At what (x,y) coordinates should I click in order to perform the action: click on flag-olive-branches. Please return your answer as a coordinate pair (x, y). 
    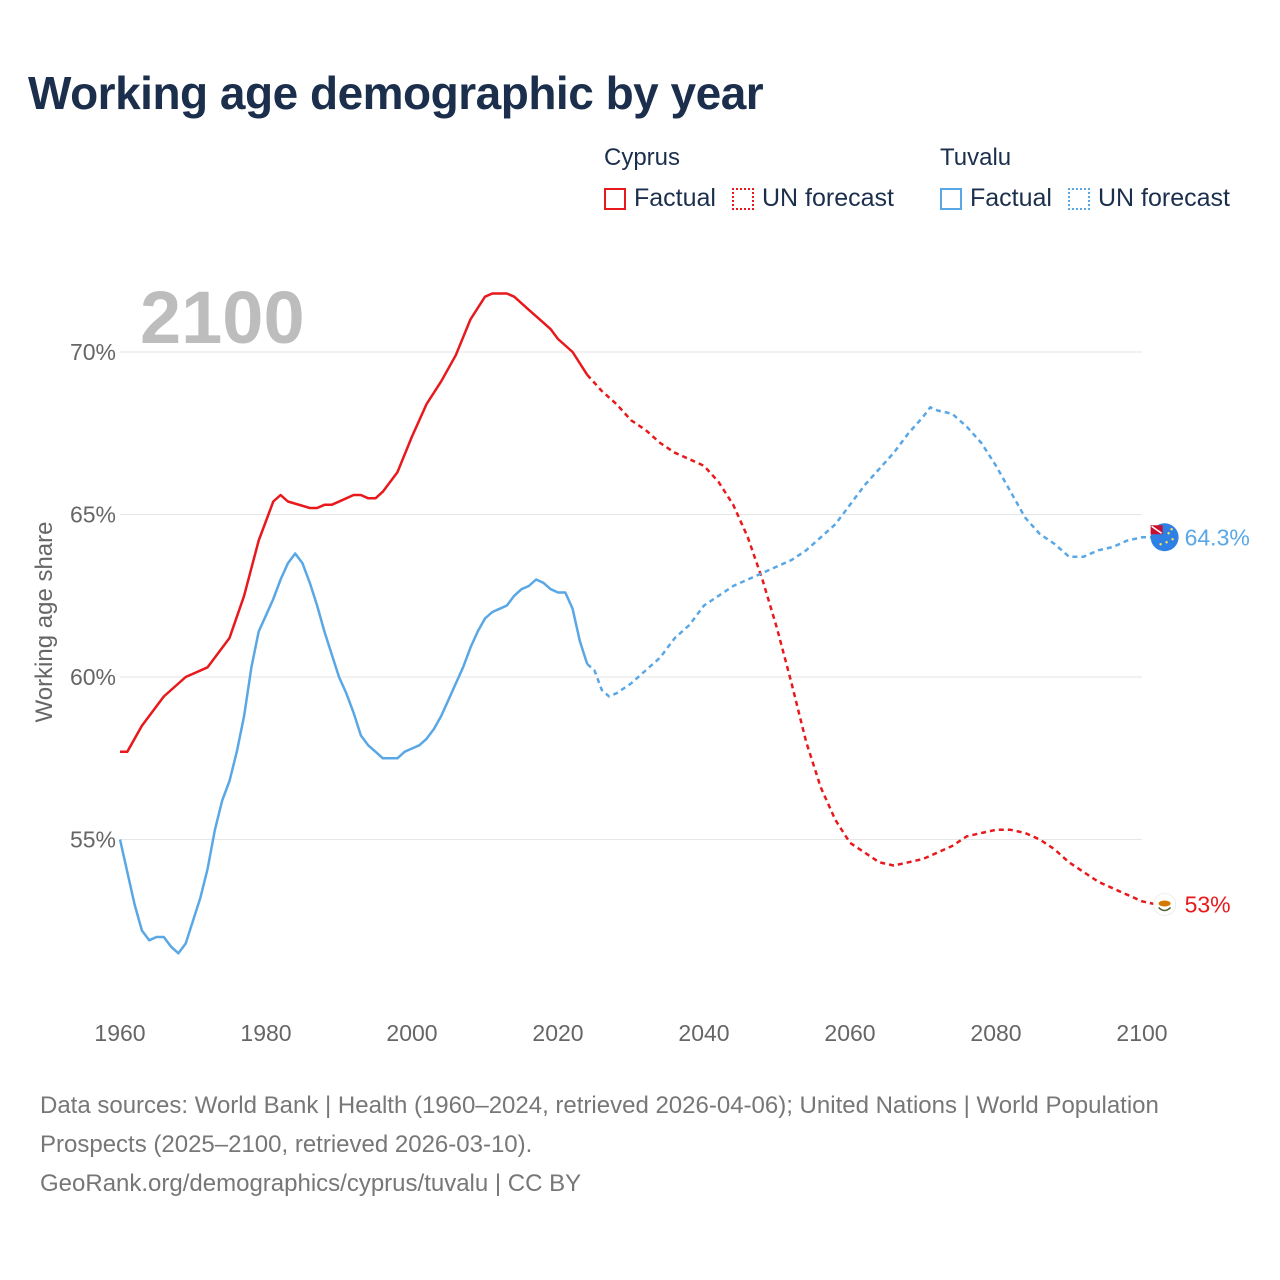
    Looking at the image, I should click on (1165, 909).